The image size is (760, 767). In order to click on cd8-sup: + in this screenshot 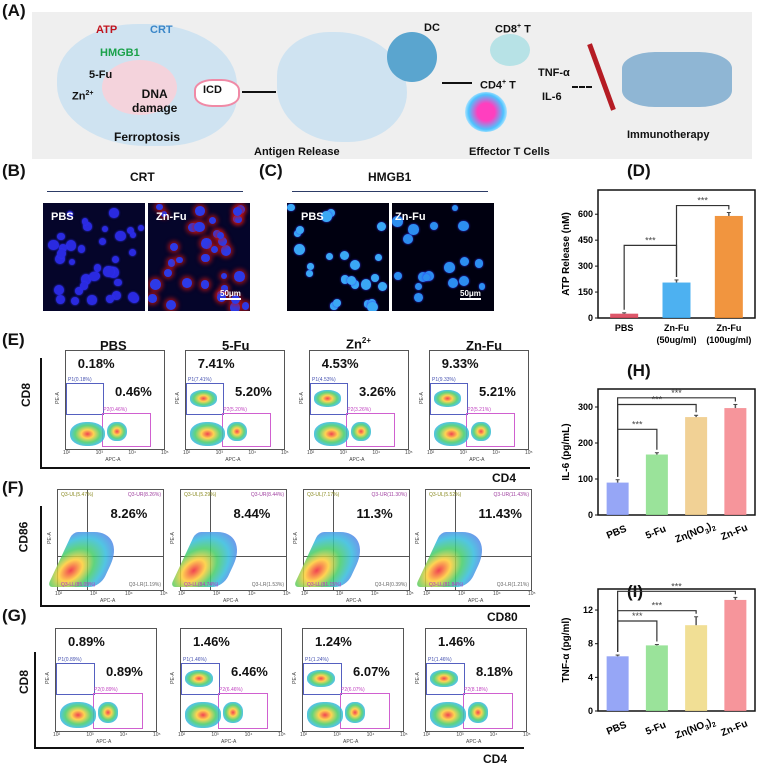, I will do `click(519, 26)`.